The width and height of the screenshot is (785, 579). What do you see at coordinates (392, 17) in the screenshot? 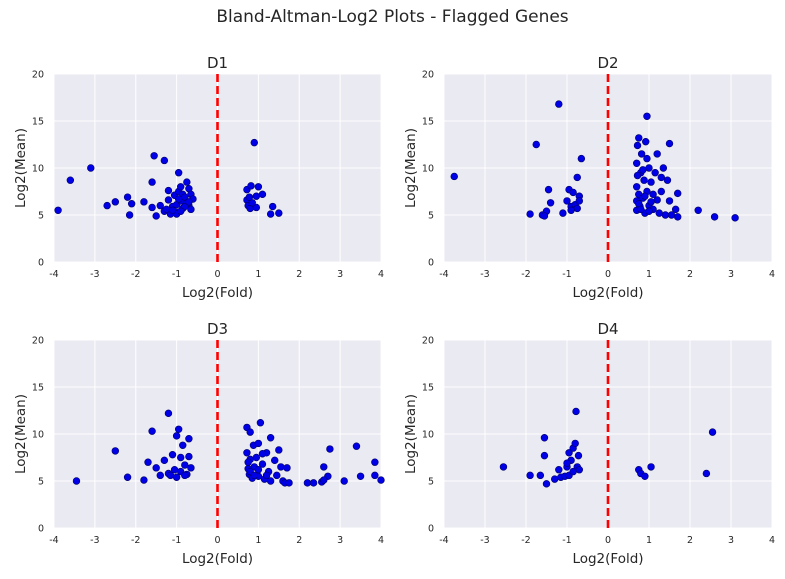
I see `figure-title: Bland-Altman-Log2 Plots - Flagged Genes` at bounding box center [392, 17].